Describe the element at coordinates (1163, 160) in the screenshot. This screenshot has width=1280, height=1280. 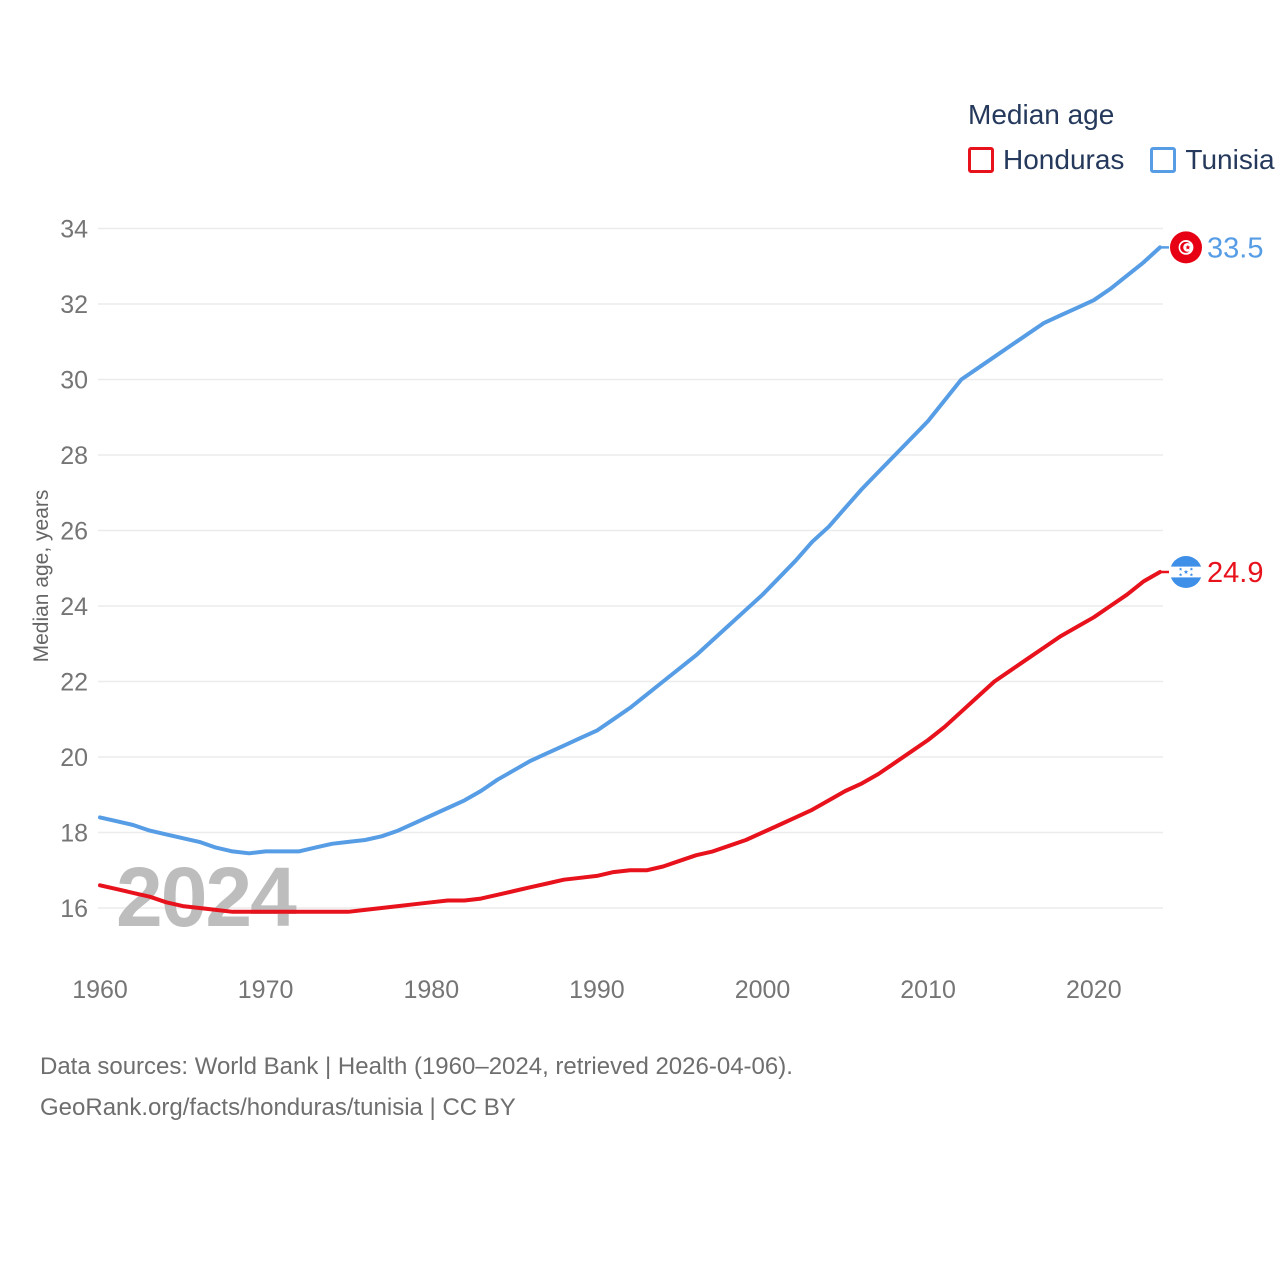
I see `tunisia-swatch-icon` at that location.